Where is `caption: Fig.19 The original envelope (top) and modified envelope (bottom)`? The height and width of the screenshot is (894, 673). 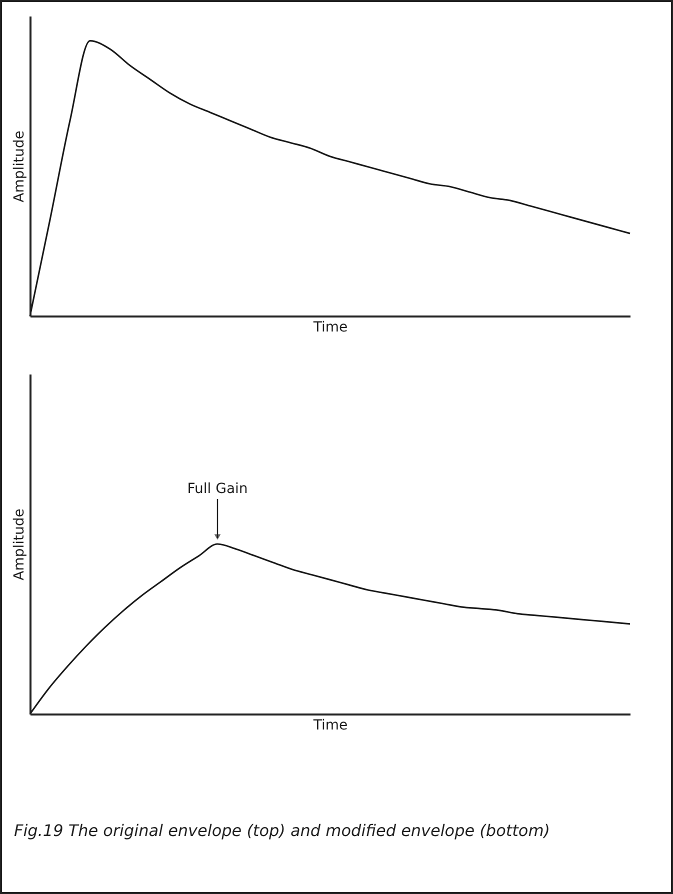 caption: Fig.19 The original envelope (top) and modified envelope (bottom) is located at coordinates (283, 830).